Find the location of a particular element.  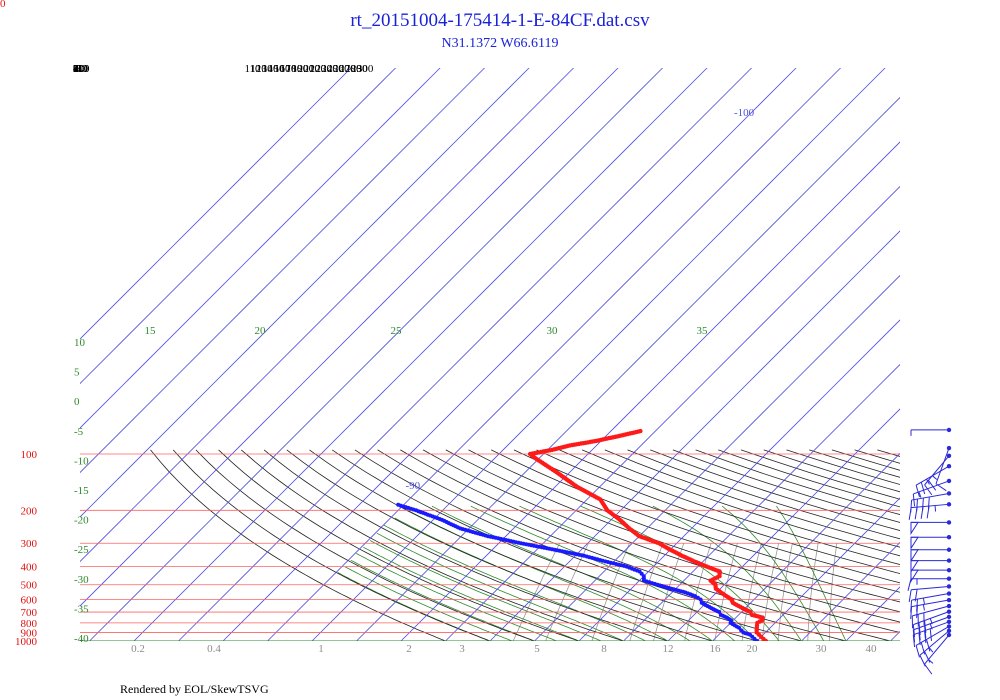

chart-subtitle: N31.1372 W66.6119 is located at coordinates (500, 43).